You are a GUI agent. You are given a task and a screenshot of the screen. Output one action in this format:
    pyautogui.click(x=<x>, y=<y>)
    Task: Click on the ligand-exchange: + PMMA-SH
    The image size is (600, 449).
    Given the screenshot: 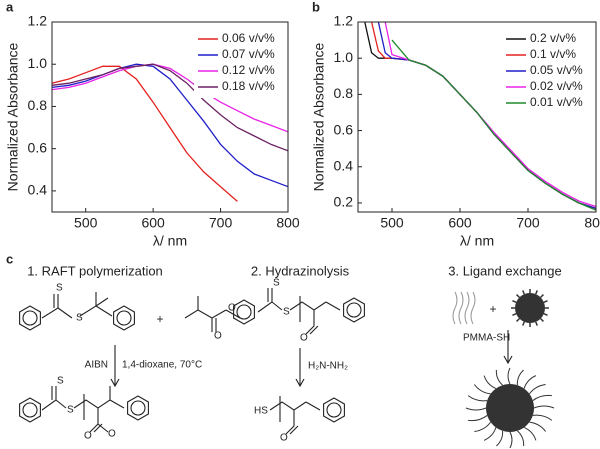 What is the action you would take?
    pyautogui.click(x=503, y=370)
    